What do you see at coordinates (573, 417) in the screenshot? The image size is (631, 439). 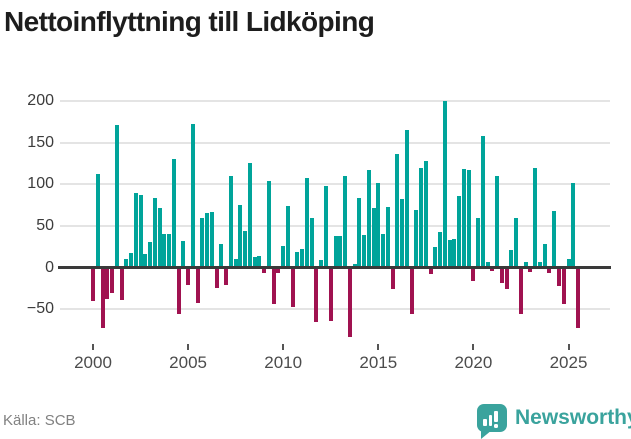 I see `newsworthy-wordmark: Newsworthy` at bounding box center [573, 417].